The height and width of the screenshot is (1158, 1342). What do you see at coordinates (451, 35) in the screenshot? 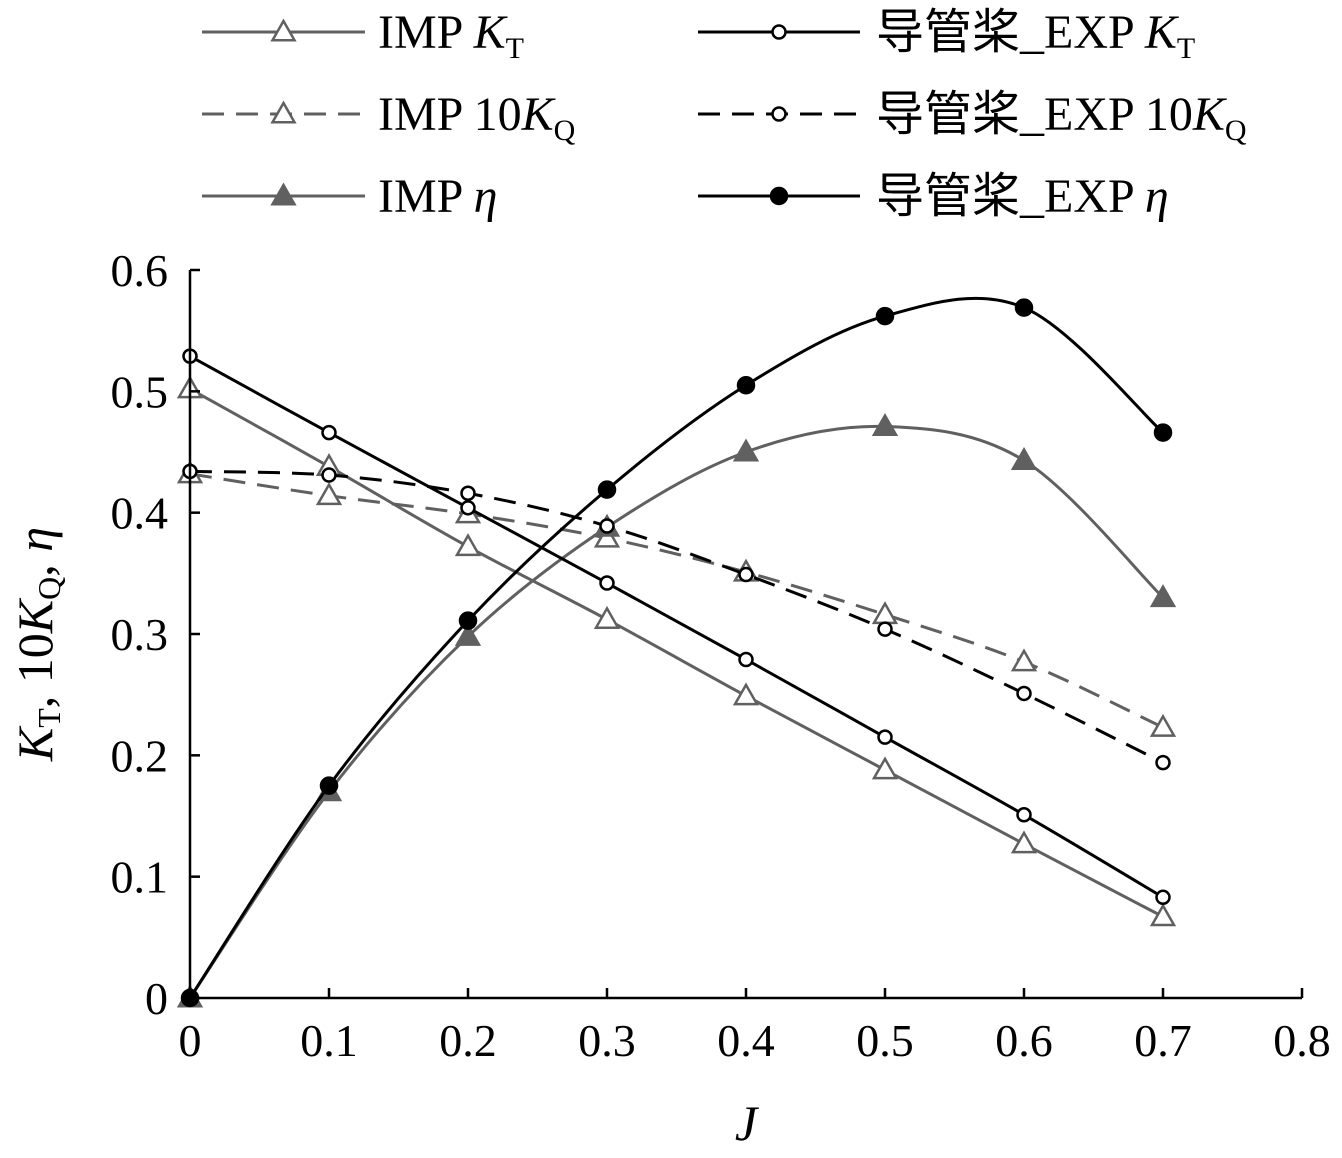
I see `legend-label: IMP KT` at bounding box center [451, 35].